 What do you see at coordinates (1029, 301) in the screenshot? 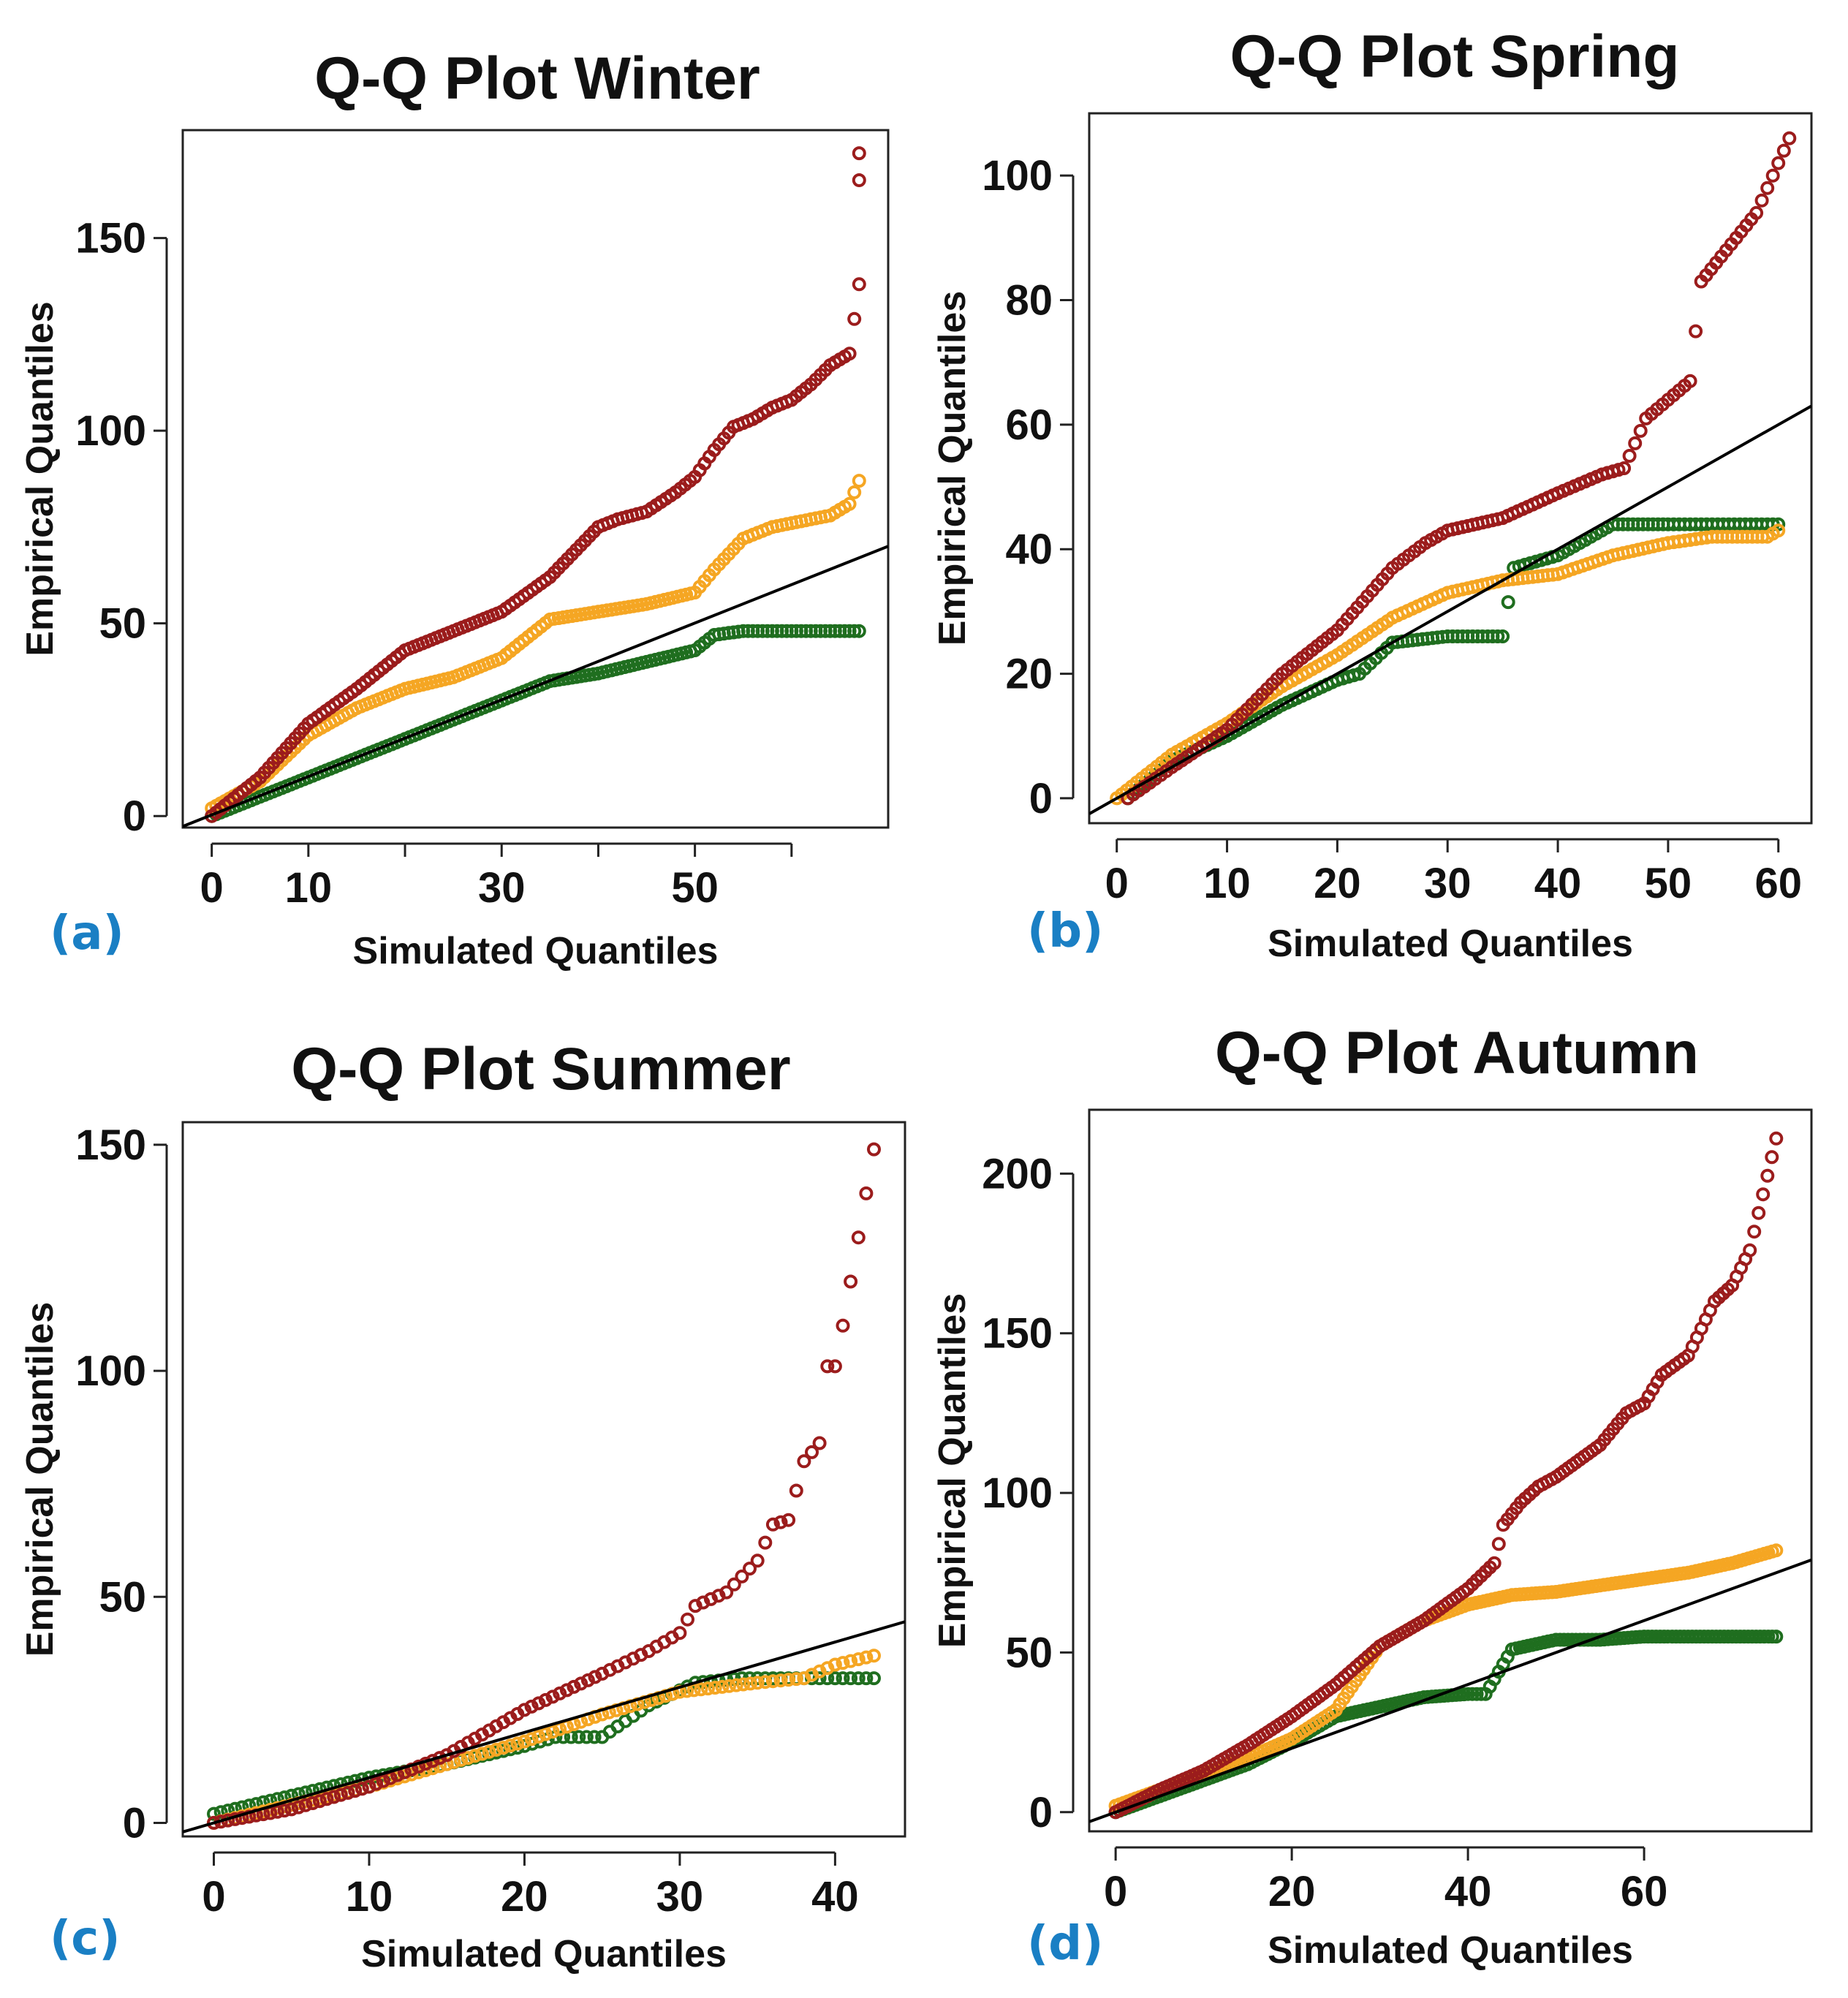
I see `y-tick-label: 80` at bounding box center [1029, 301].